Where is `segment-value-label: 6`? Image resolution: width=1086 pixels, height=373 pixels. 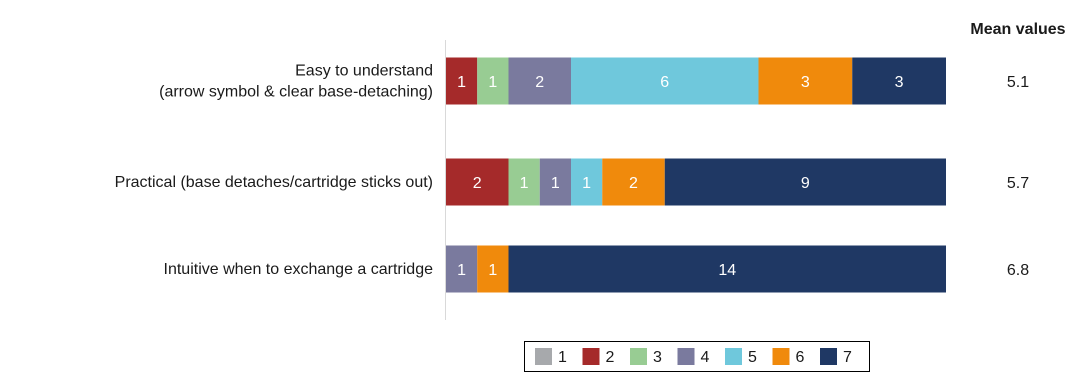
segment-value-label: 6 is located at coordinates (664, 82).